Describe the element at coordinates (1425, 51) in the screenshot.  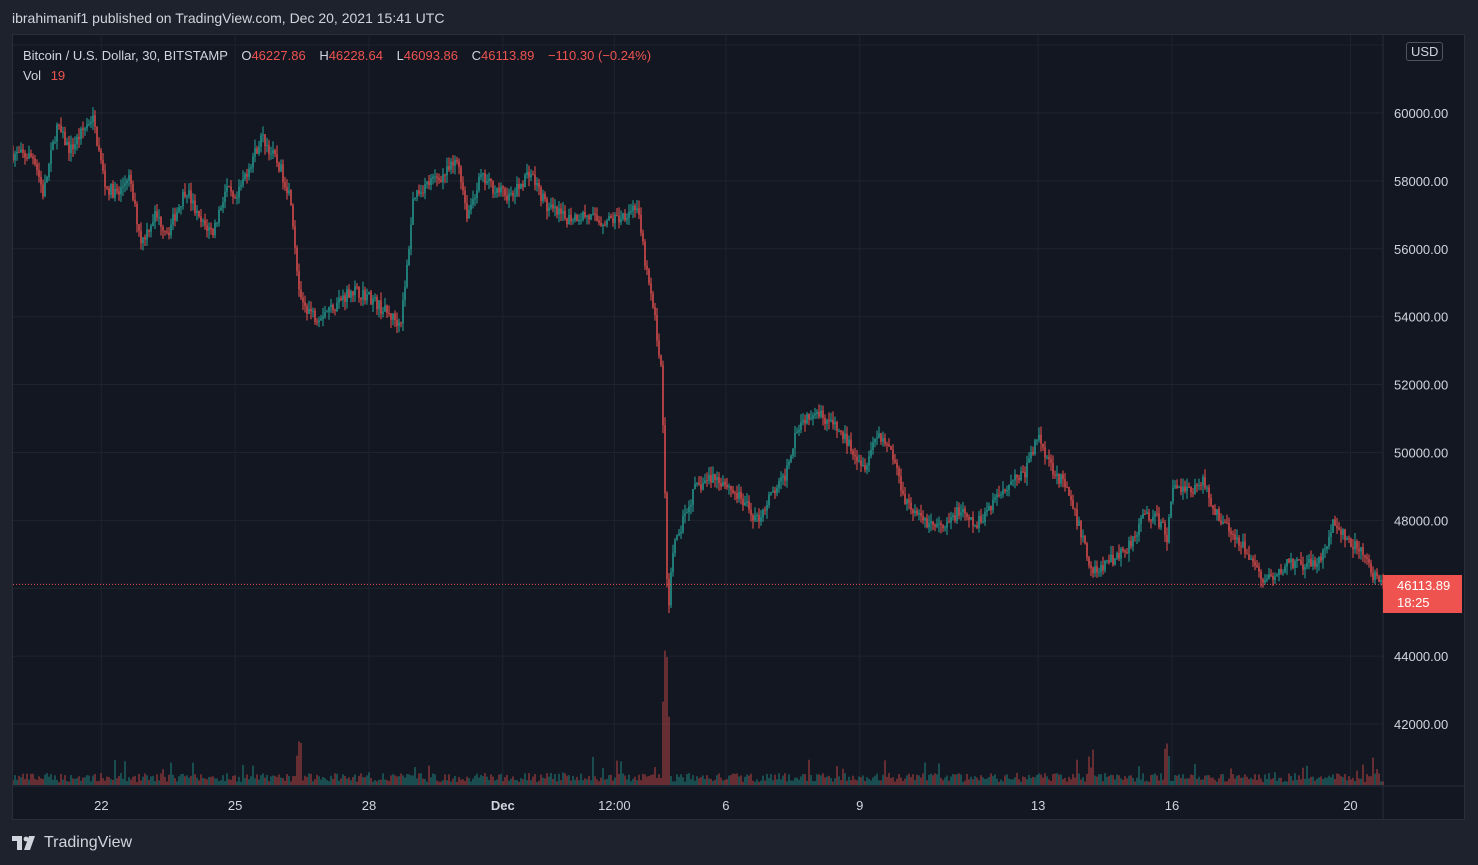
I see `currency-button: USD` at that location.